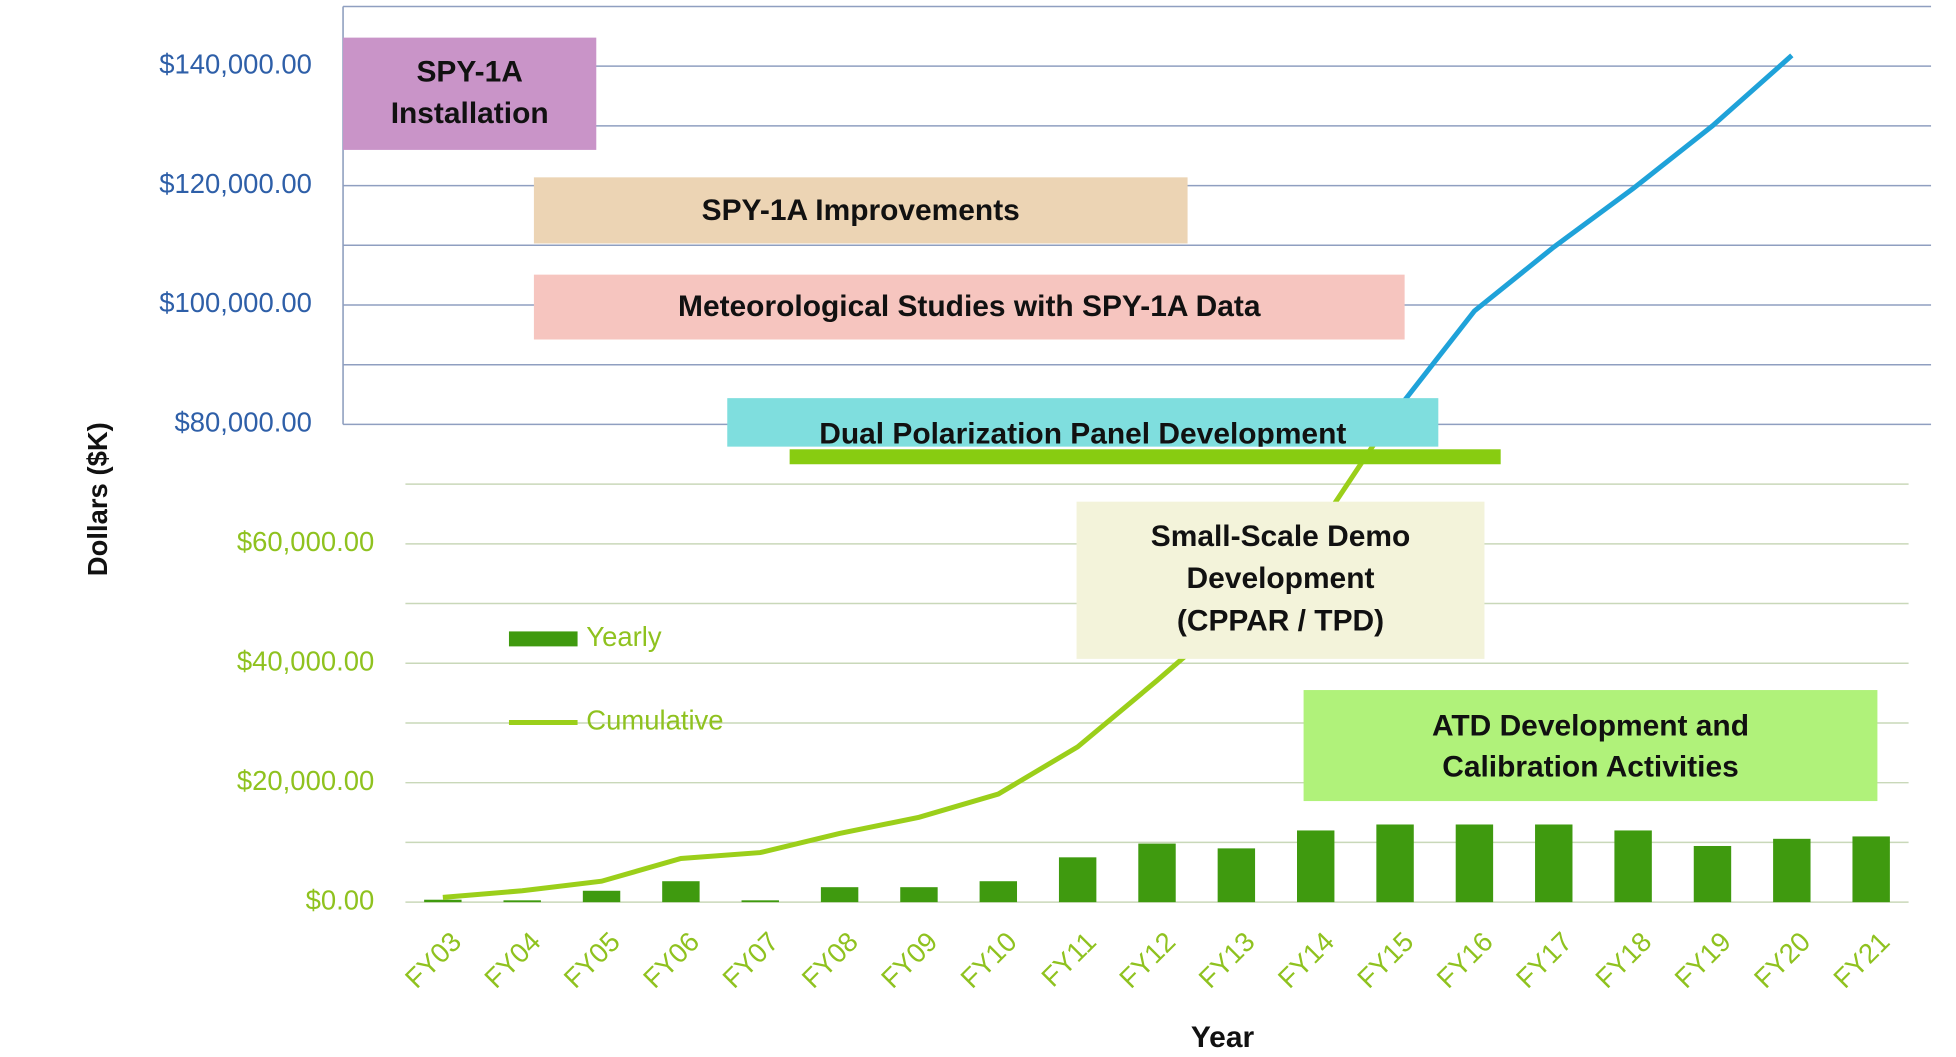 Image resolution: width=1956 pixels, height=1057 pixels. What do you see at coordinates (1306, 960) in the screenshot?
I see `x-tick-label: FY14` at bounding box center [1306, 960].